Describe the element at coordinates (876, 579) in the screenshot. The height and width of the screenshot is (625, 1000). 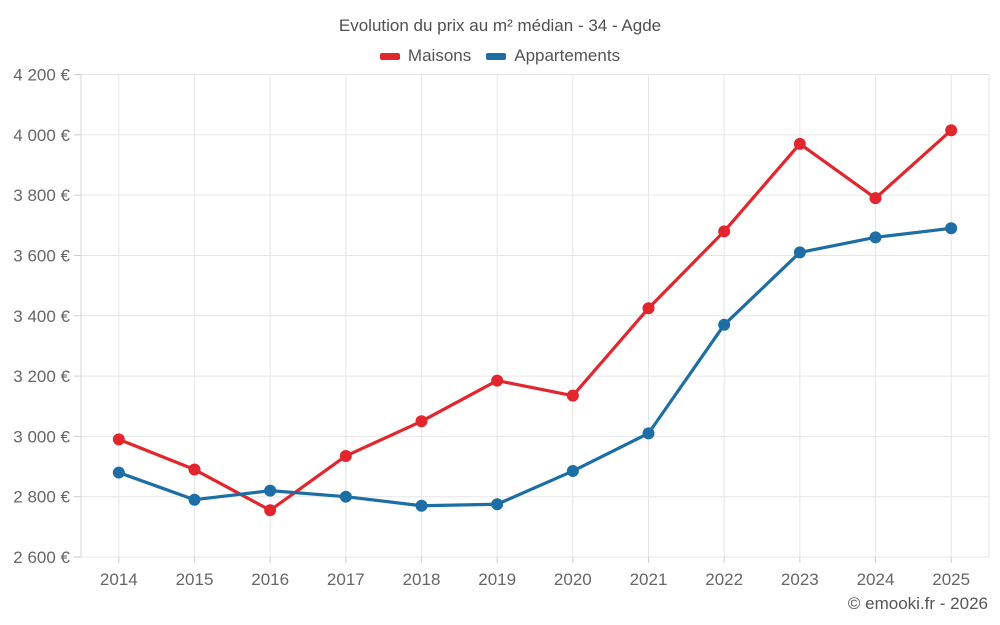
I see `x-tick-label: 2024` at that location.